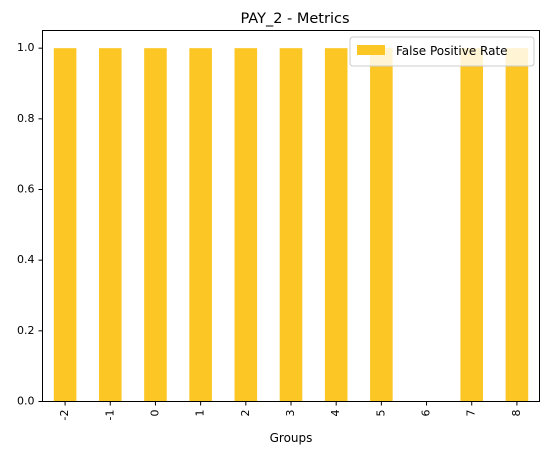 The height and width of the screenshot is (454, 547). I want to click on y-tick-label: 0.4, so click(26, 259).